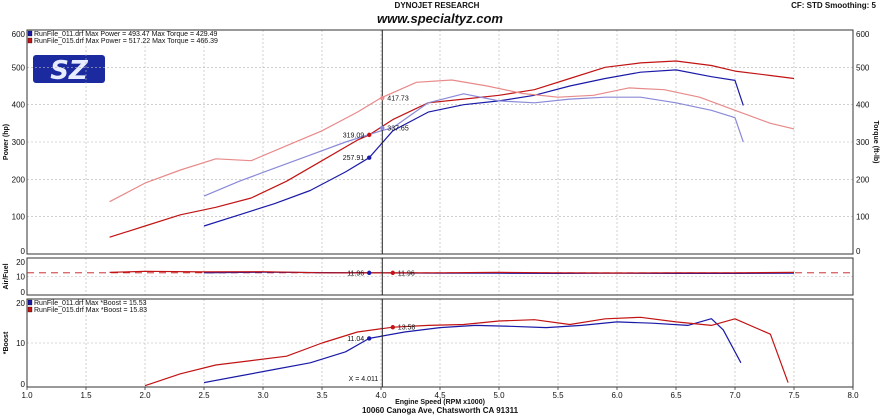 The height and width of the screenshot is (416, 880). Describe the element at coordinates (440, 395) in the screenshot. I see `x-tick-label: 4.5` at that location.